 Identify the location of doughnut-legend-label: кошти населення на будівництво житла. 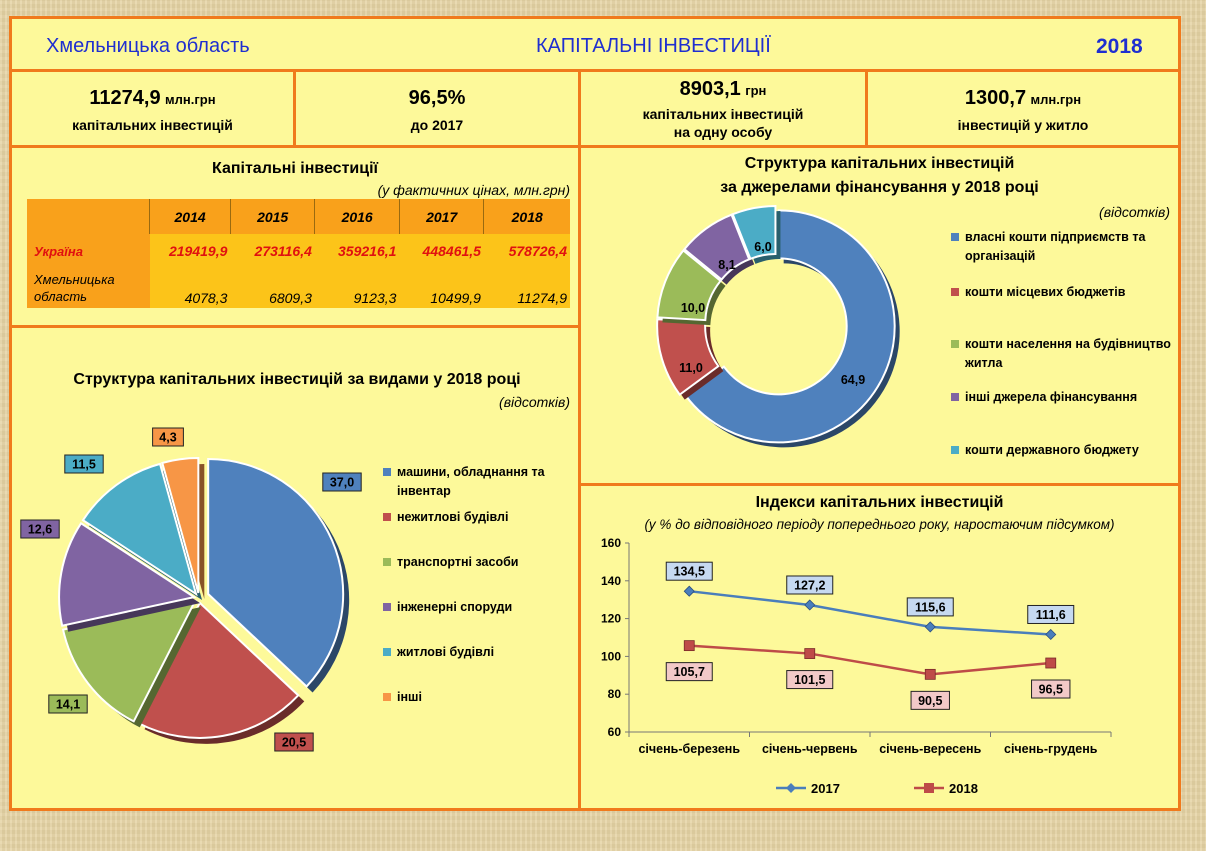
(1068, 353).